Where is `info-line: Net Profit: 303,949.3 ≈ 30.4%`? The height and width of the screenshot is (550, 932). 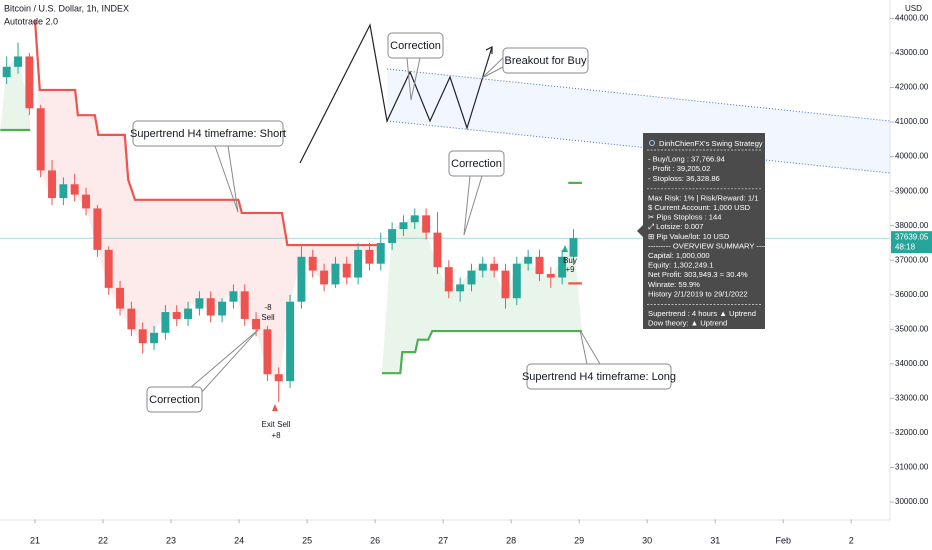 info-line: Net Profit: 303,949.3 ≈ 30.4% is located at coordinates (698, 274).